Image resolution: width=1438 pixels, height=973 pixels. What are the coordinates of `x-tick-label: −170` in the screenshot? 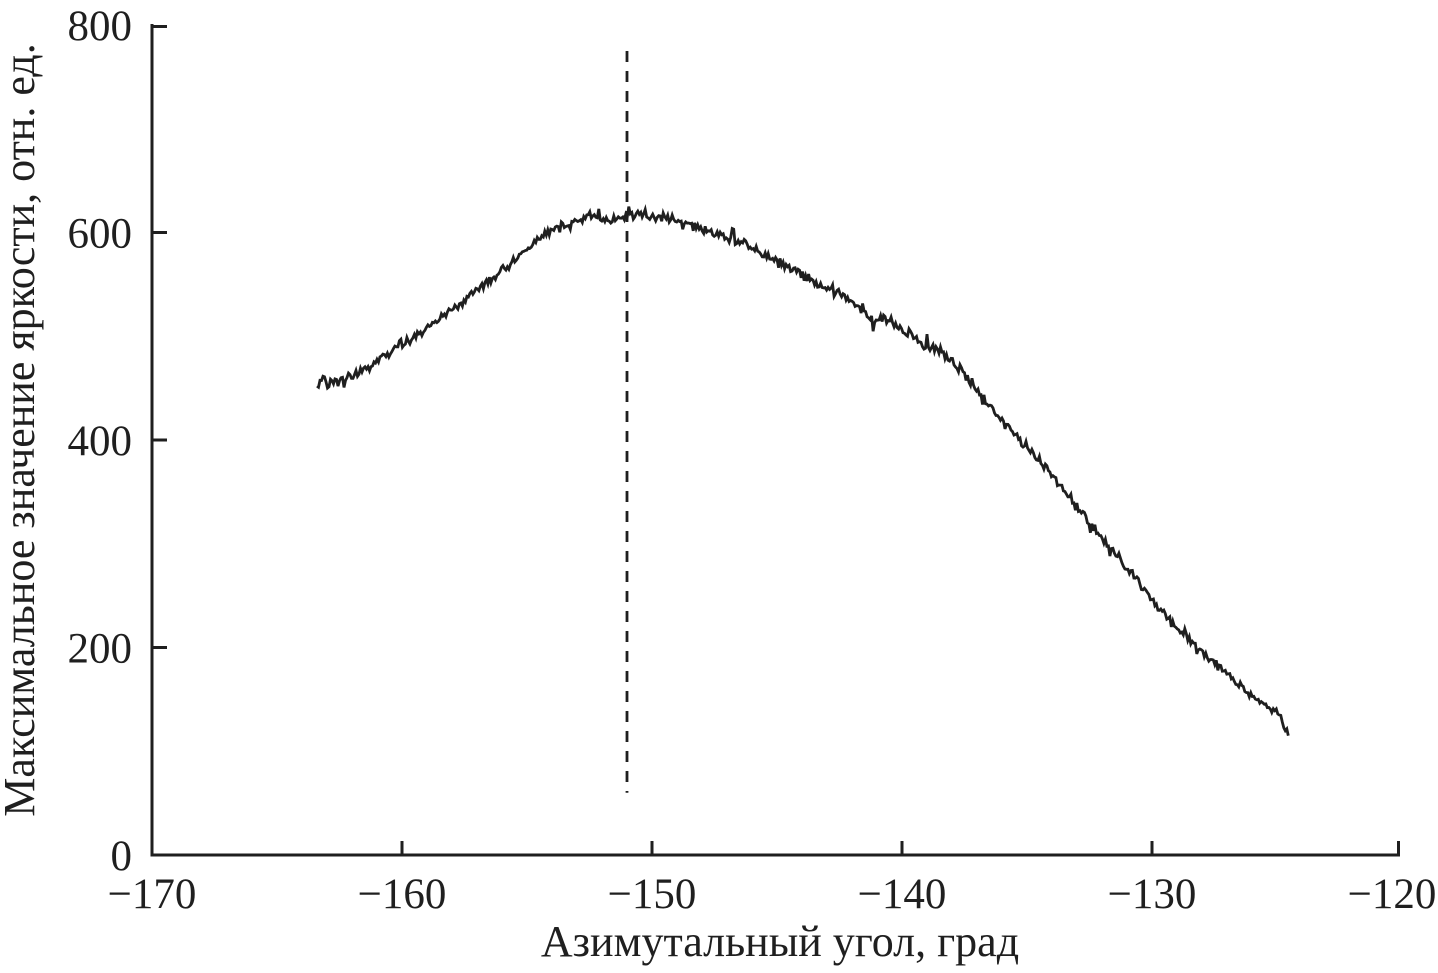 It's located at (152, 894).